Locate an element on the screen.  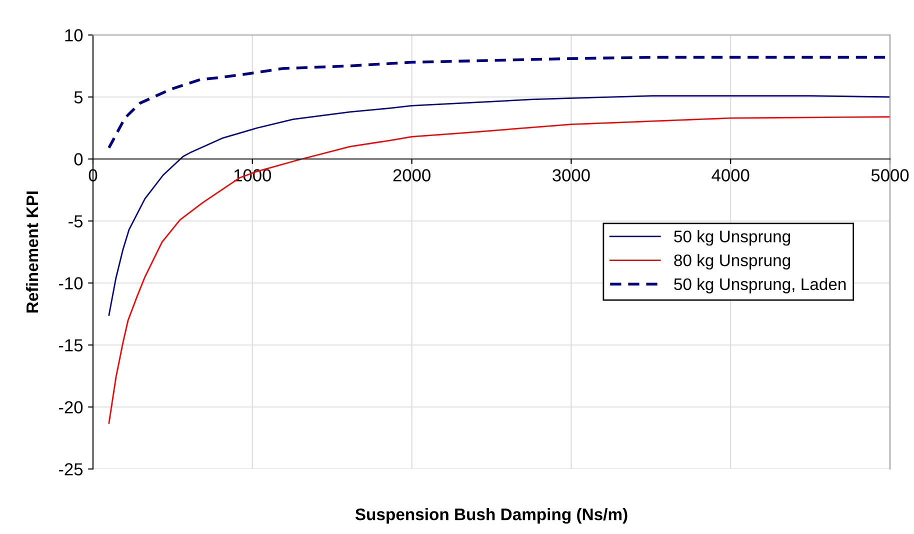
y-tick-label: -15 is located at coordinates (70, 345).